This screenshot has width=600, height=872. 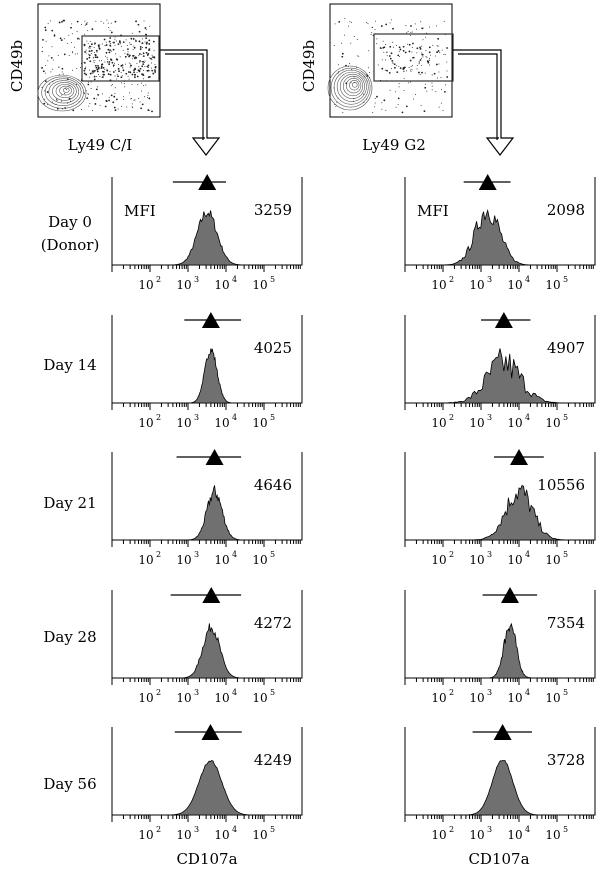 I want to click on tick-label-exponent: 5, so click(x=272, y=829).